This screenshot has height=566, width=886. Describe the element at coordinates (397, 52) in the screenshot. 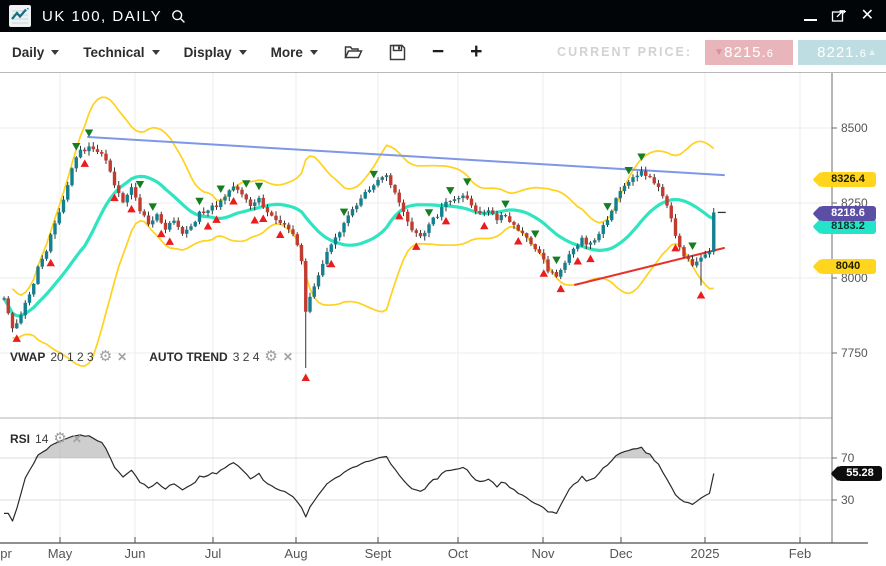

I see `save-icon` at that location.